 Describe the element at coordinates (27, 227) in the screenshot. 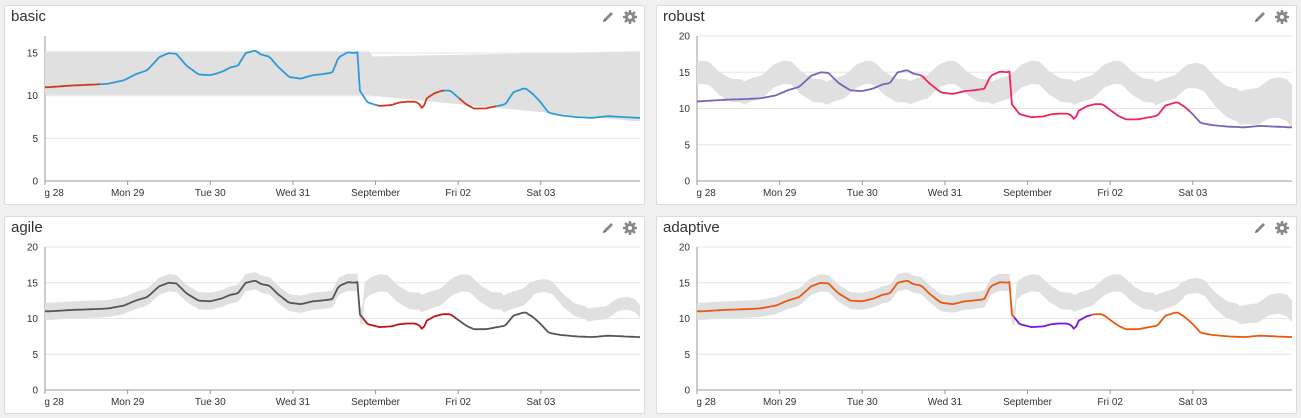

I see `panel-title: agile` at that location.